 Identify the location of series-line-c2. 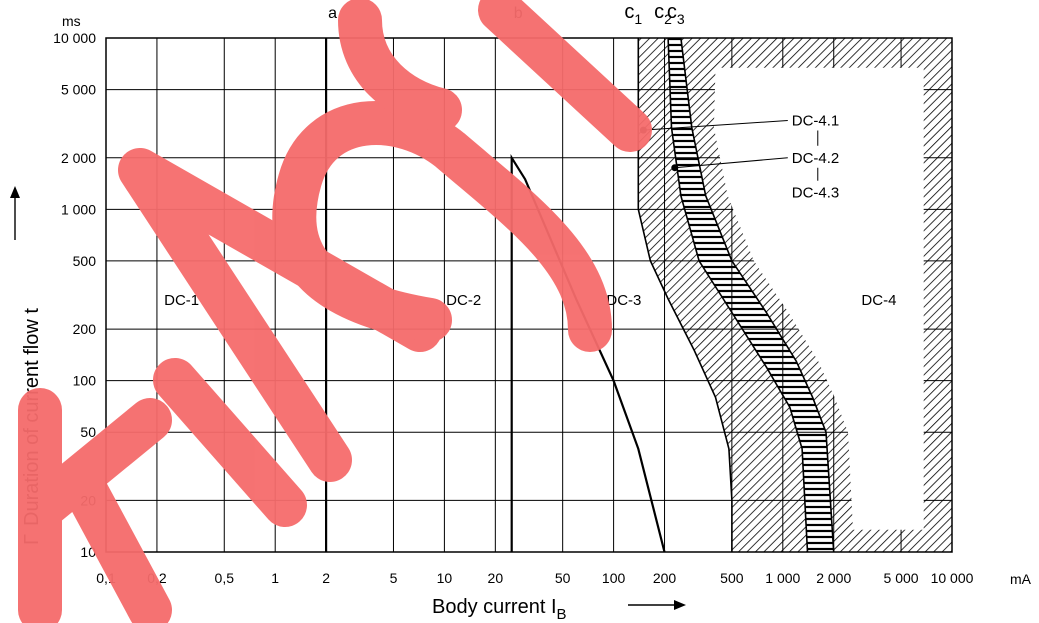
(738, 295).